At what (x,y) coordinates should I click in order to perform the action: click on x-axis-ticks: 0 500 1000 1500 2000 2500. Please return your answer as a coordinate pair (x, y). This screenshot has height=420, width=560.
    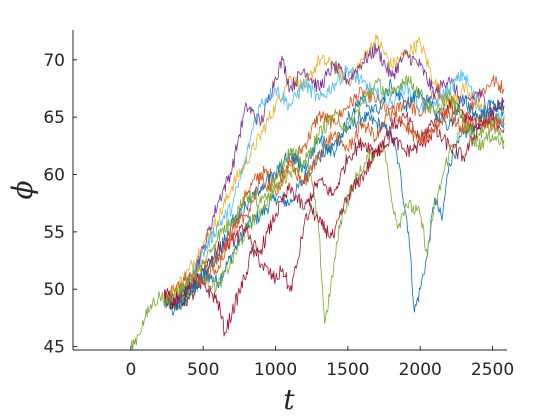
    Looking at the image, I should click on (319, 363).